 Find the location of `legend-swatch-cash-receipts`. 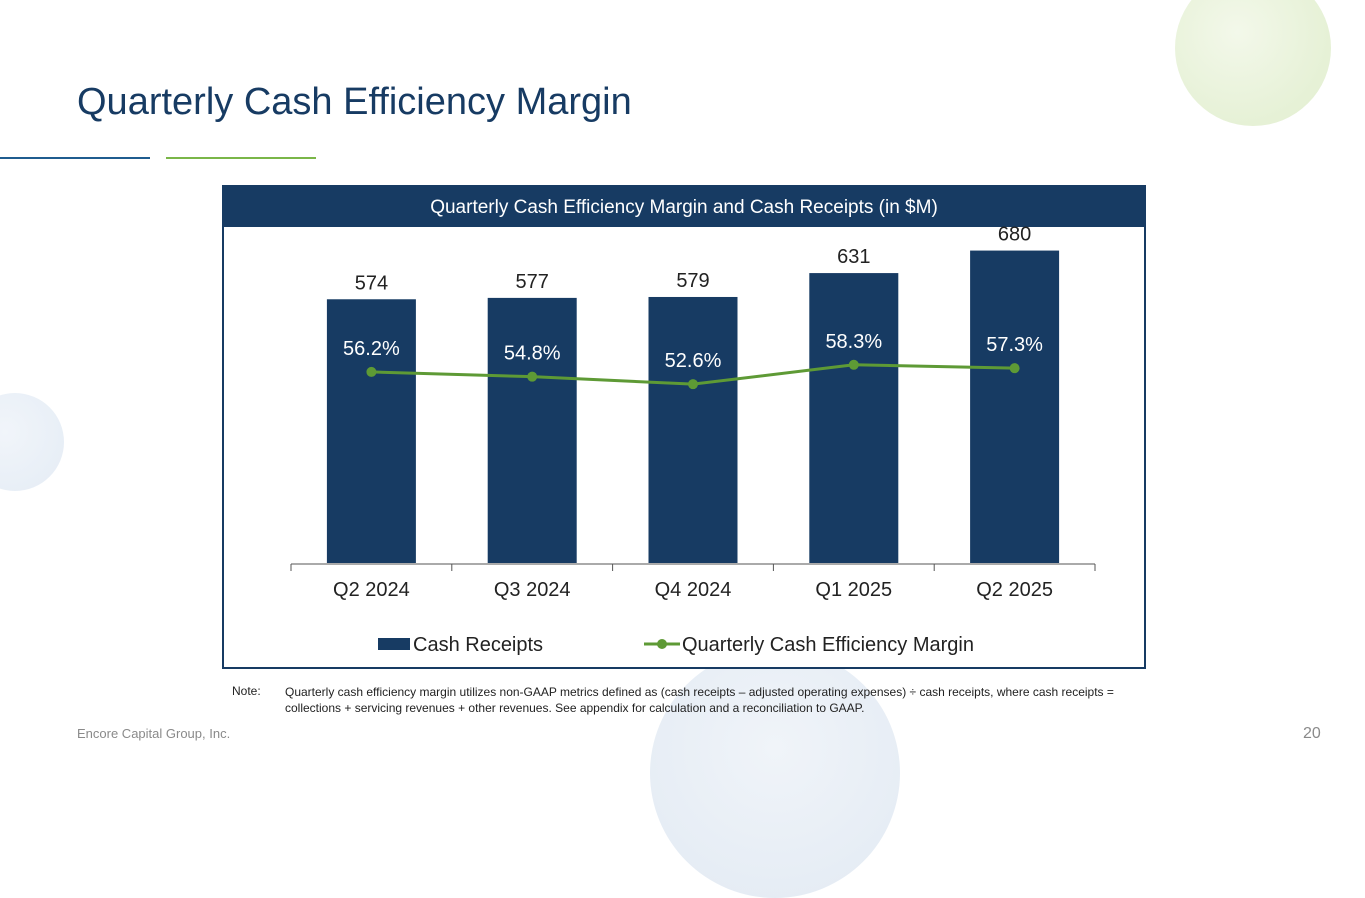

legend-swatch-cash-receipts is located at coordinates (394, 644).